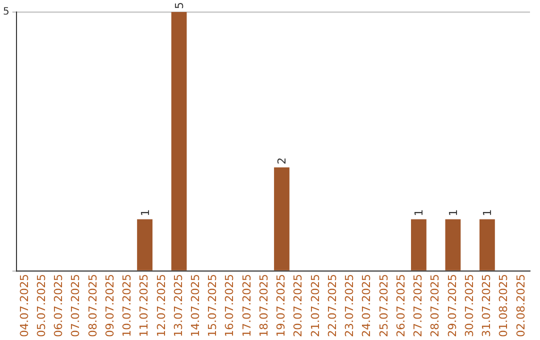 Image resolution: width=540 pixels, height=340 pixels. I want to click on data-label: 5, so click(179, 5).